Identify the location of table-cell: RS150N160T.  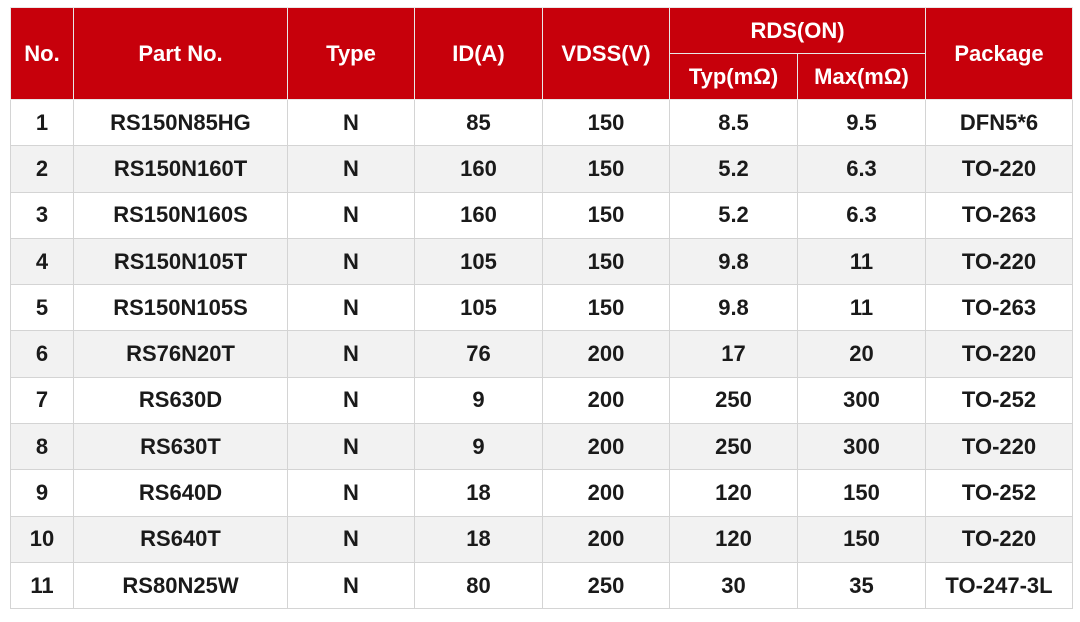
(180, 169).